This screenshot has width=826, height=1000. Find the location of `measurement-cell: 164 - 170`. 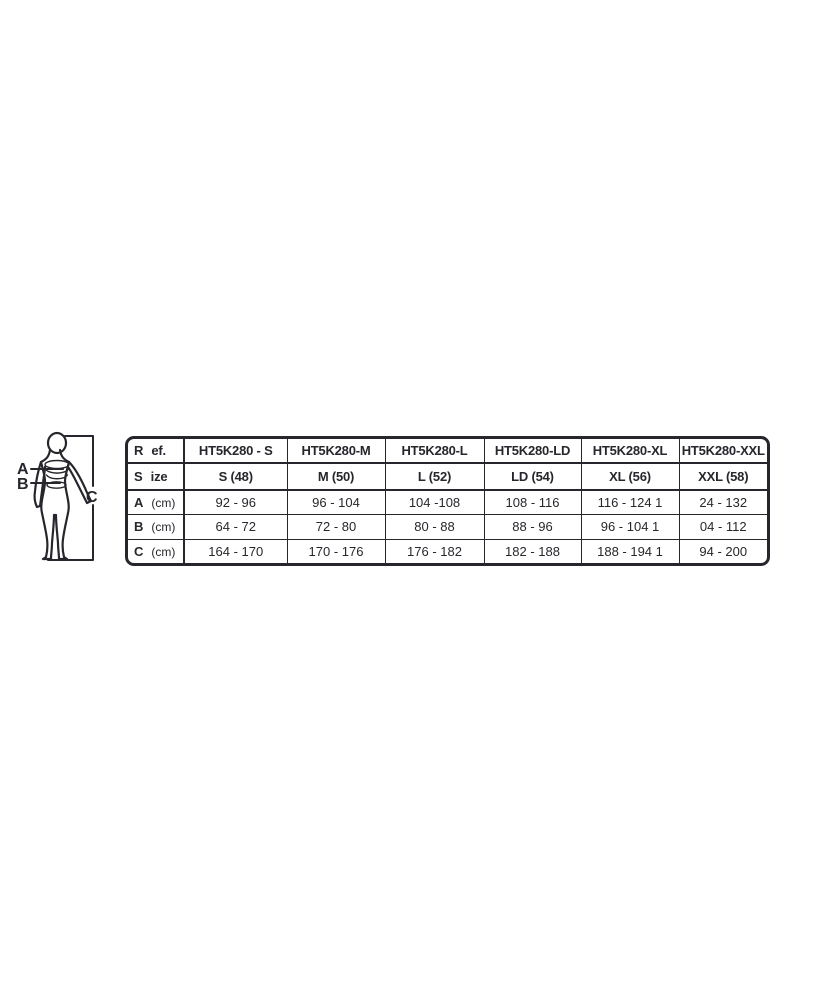

measurement-cell: 164 - 170 is located at coordinates (235, 551).